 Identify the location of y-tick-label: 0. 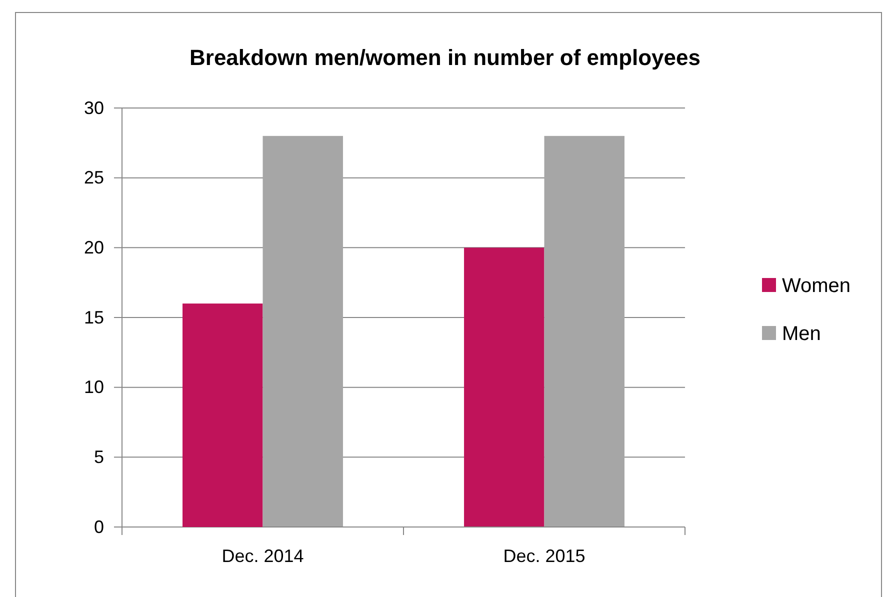
(99, 526).